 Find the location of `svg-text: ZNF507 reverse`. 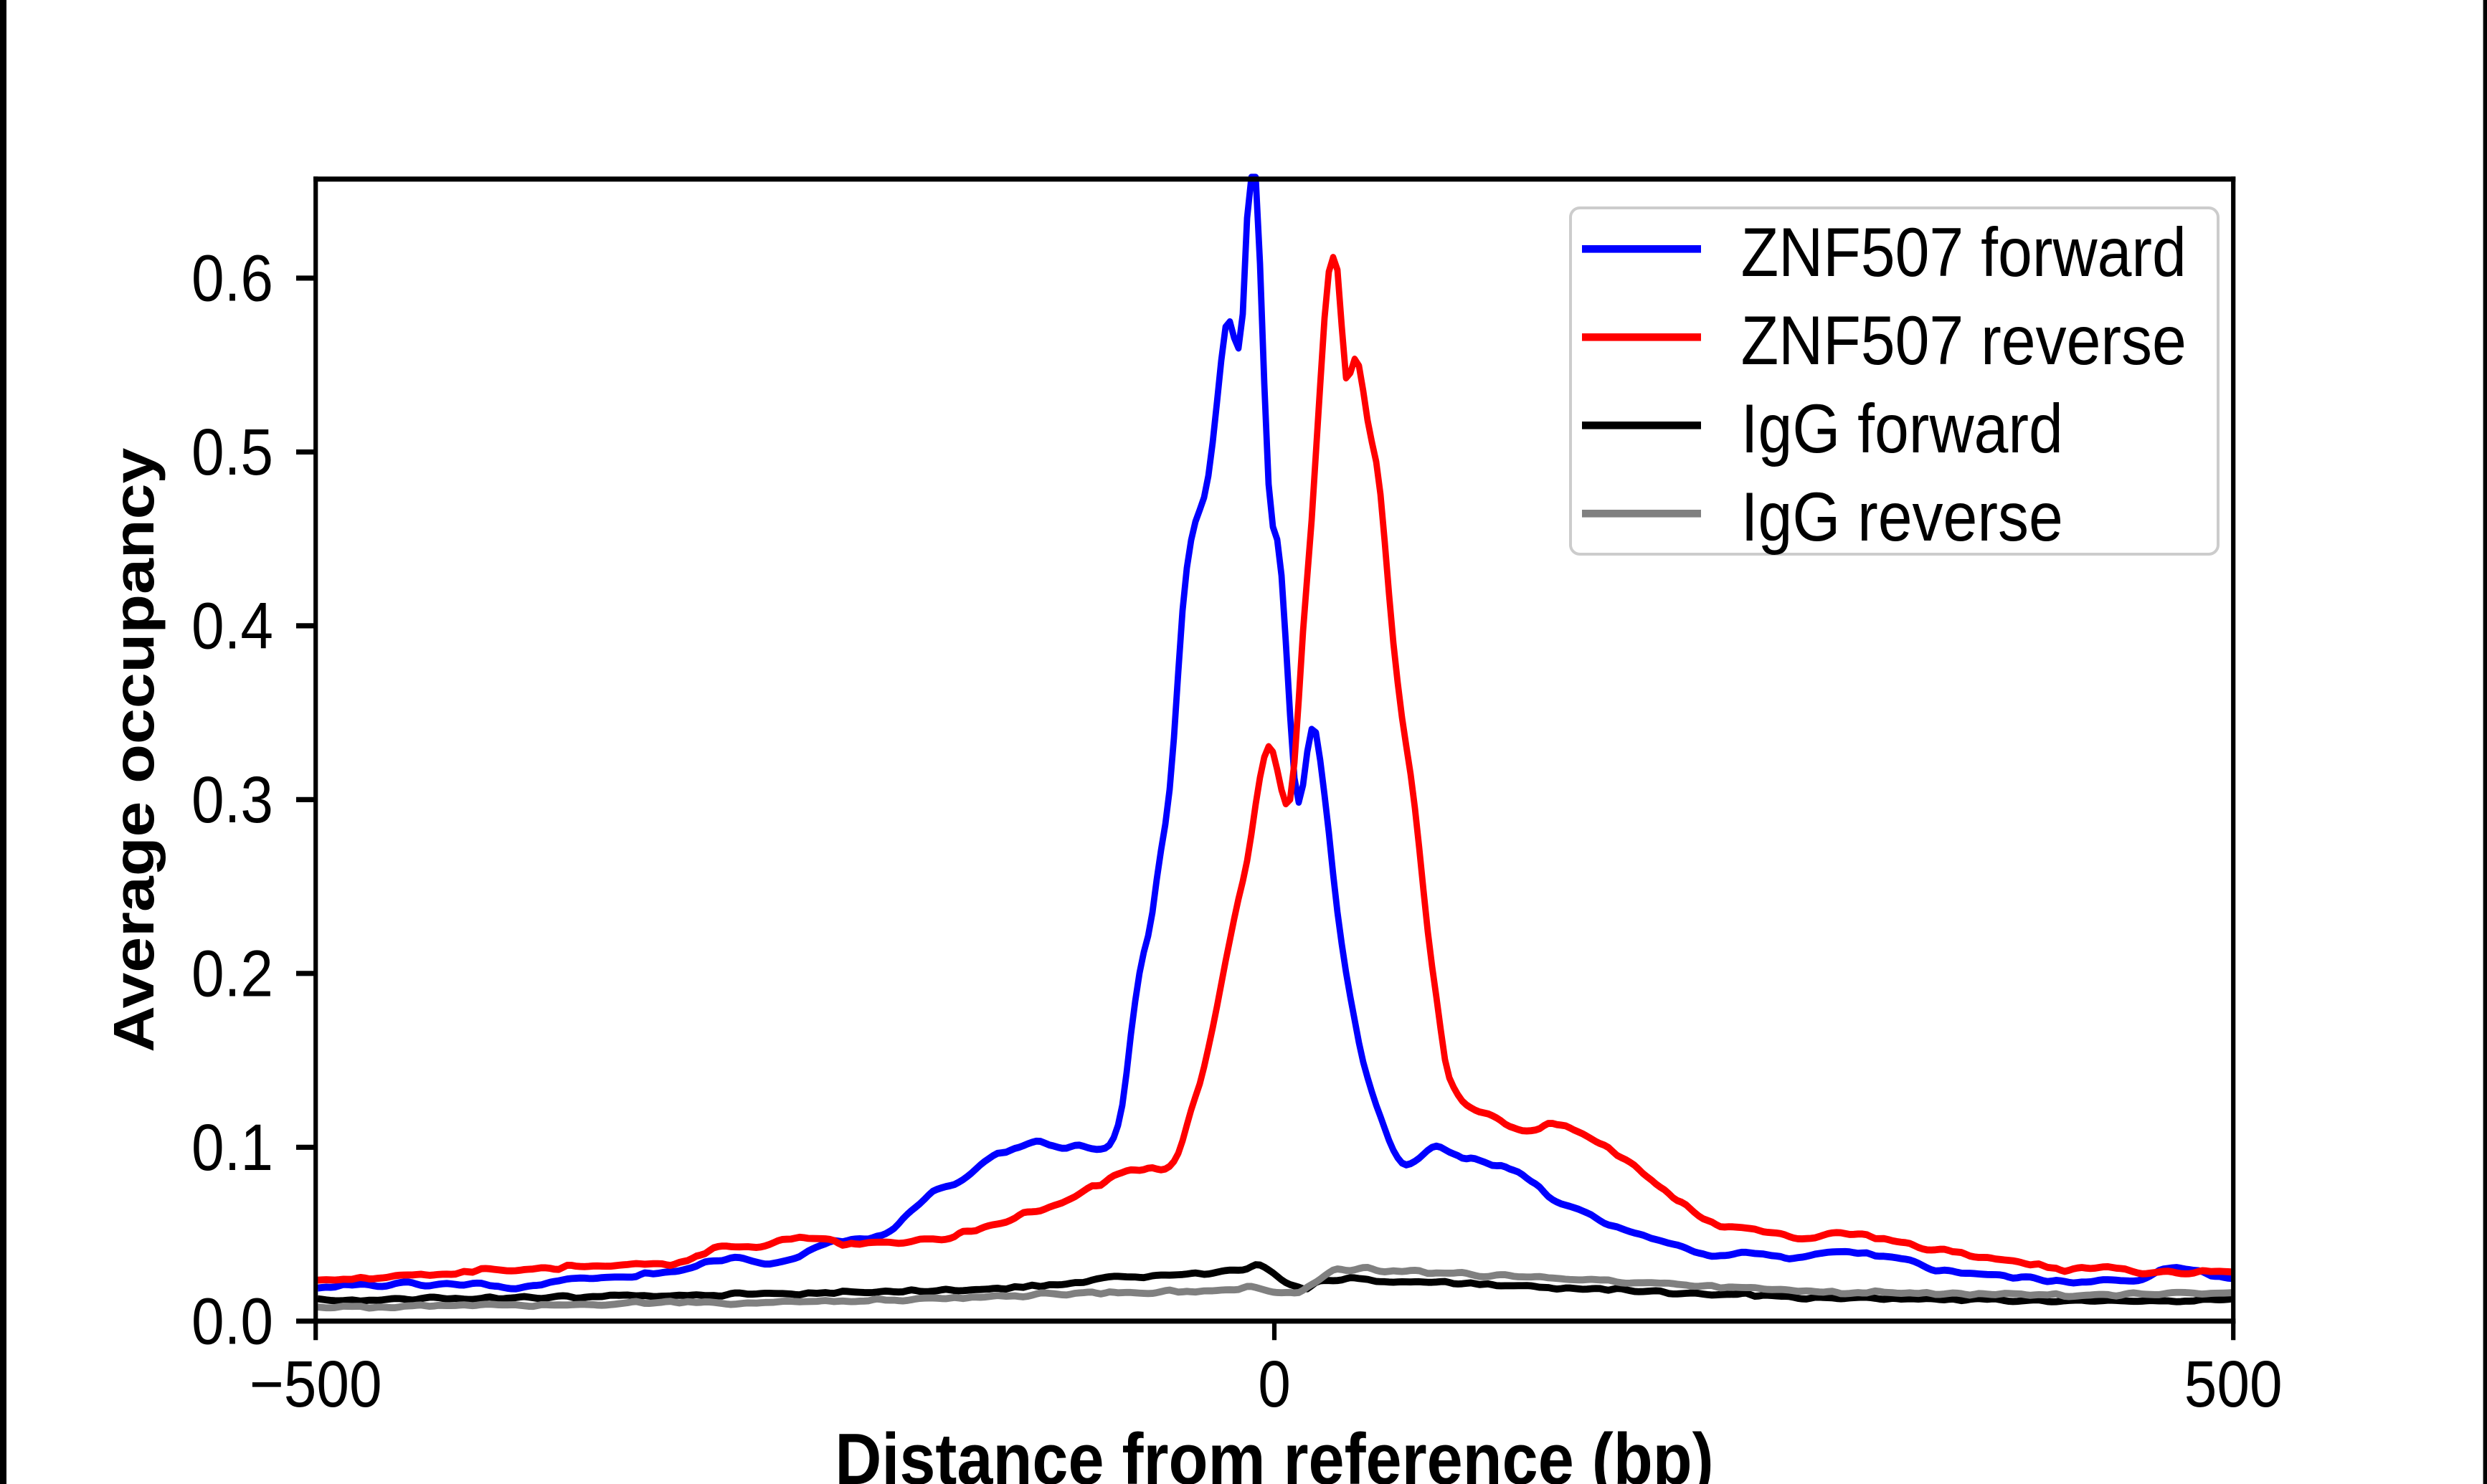

svg-text: ZNF507 reverse is located at coordinates (1964, 341).